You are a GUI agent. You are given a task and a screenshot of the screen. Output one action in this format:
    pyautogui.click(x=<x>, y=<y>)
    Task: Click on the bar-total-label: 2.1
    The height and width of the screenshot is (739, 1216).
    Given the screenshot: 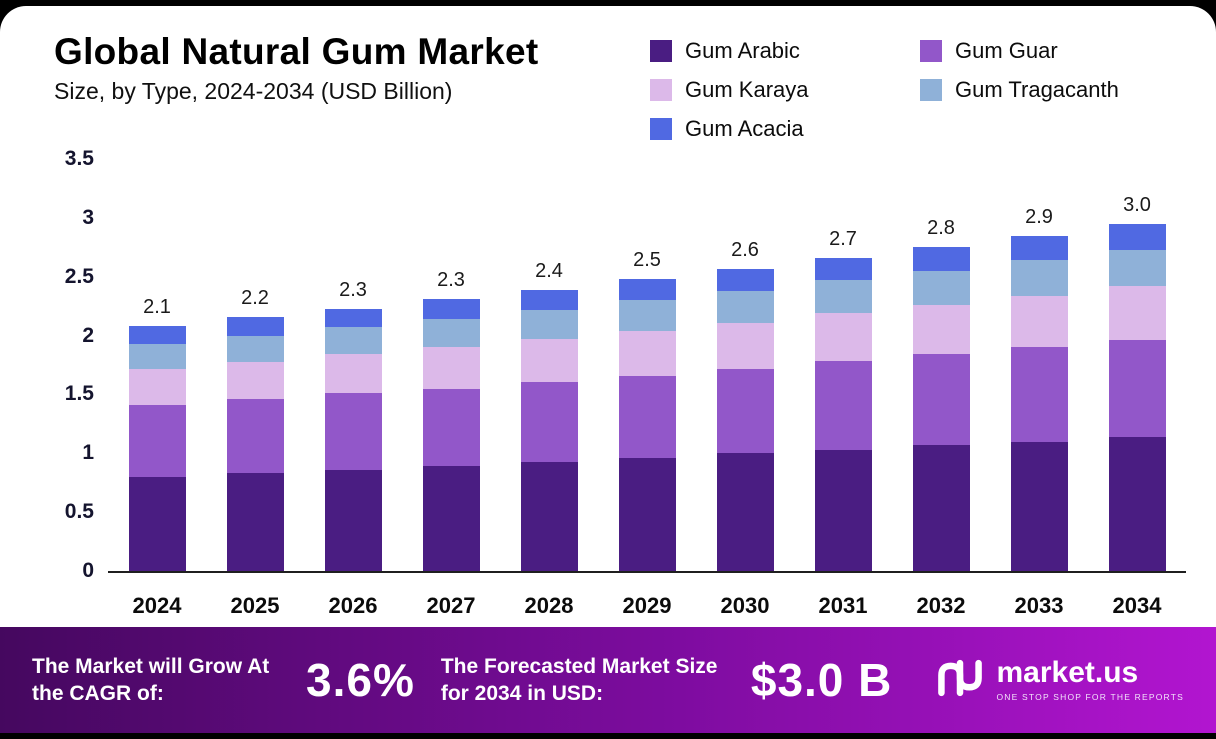 What is the action you would take?
    pyautogui.click(x=157, y=307)
    